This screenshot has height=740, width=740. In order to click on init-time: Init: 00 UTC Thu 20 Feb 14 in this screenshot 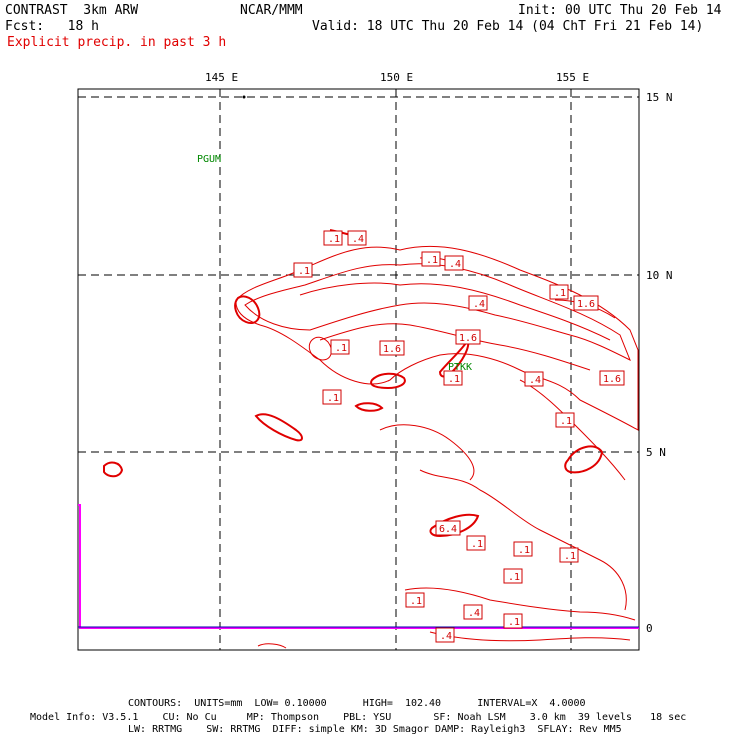, I will do `click(620, 10)`.